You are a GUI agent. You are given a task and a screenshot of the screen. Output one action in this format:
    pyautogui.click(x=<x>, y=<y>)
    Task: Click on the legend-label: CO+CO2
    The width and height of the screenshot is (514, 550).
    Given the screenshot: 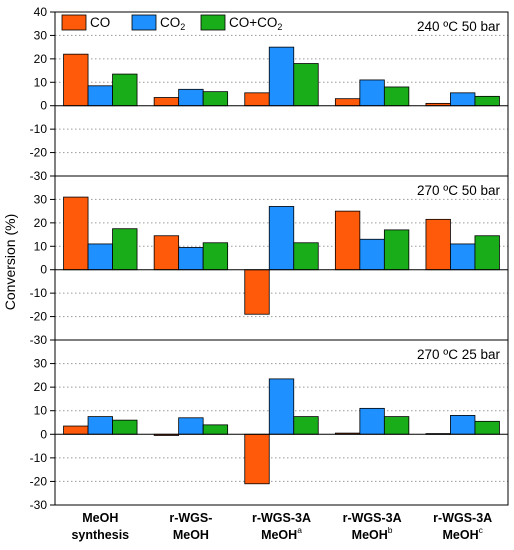 What is the action you would take?
    pyautogui.click(x=255, y=23)
    